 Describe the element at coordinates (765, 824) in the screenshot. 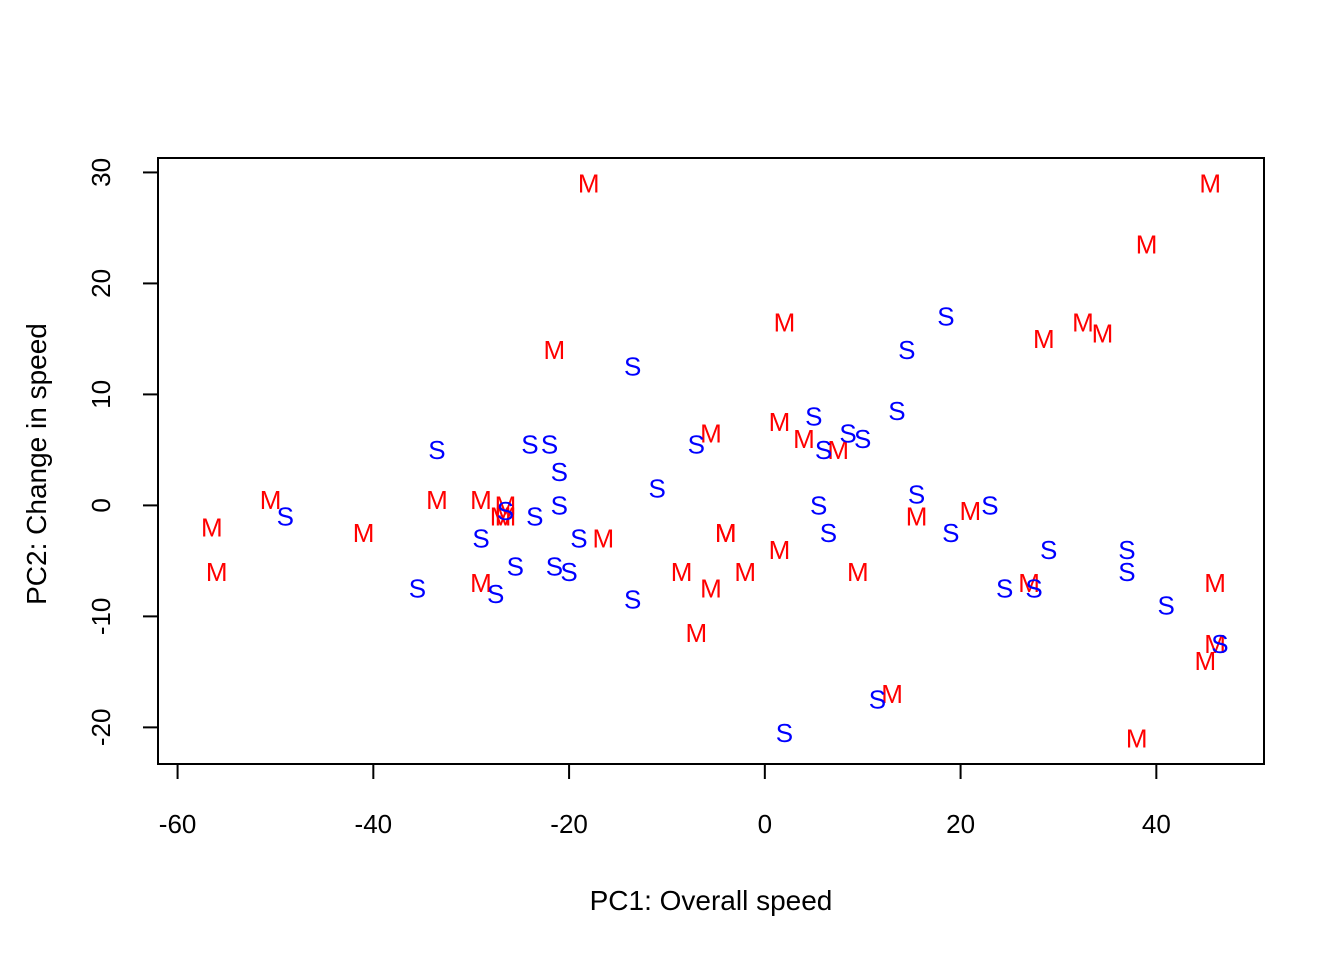

I see `x-tick-label: 0` at that location.